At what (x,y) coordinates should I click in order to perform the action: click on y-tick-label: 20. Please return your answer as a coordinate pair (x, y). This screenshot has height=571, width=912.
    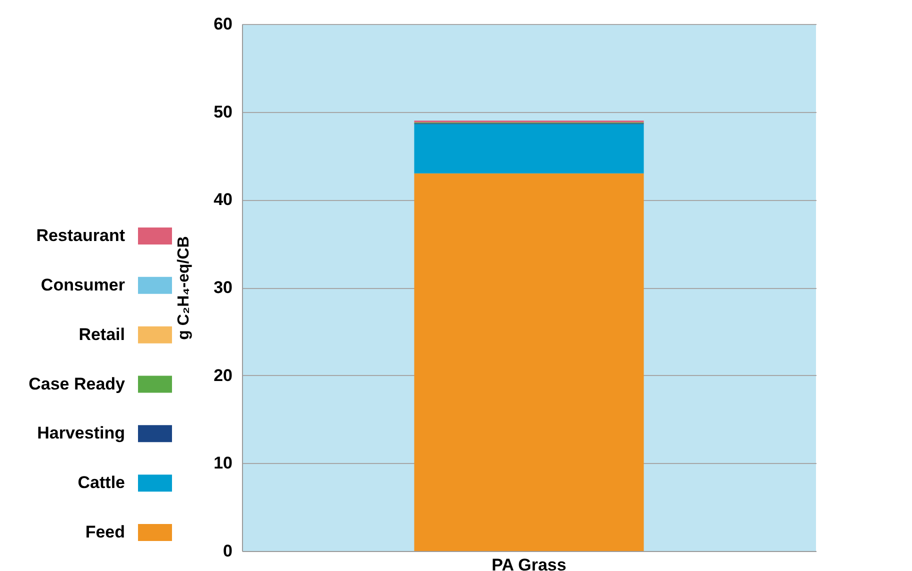
    Looking at the image, I should click on (223, 375).